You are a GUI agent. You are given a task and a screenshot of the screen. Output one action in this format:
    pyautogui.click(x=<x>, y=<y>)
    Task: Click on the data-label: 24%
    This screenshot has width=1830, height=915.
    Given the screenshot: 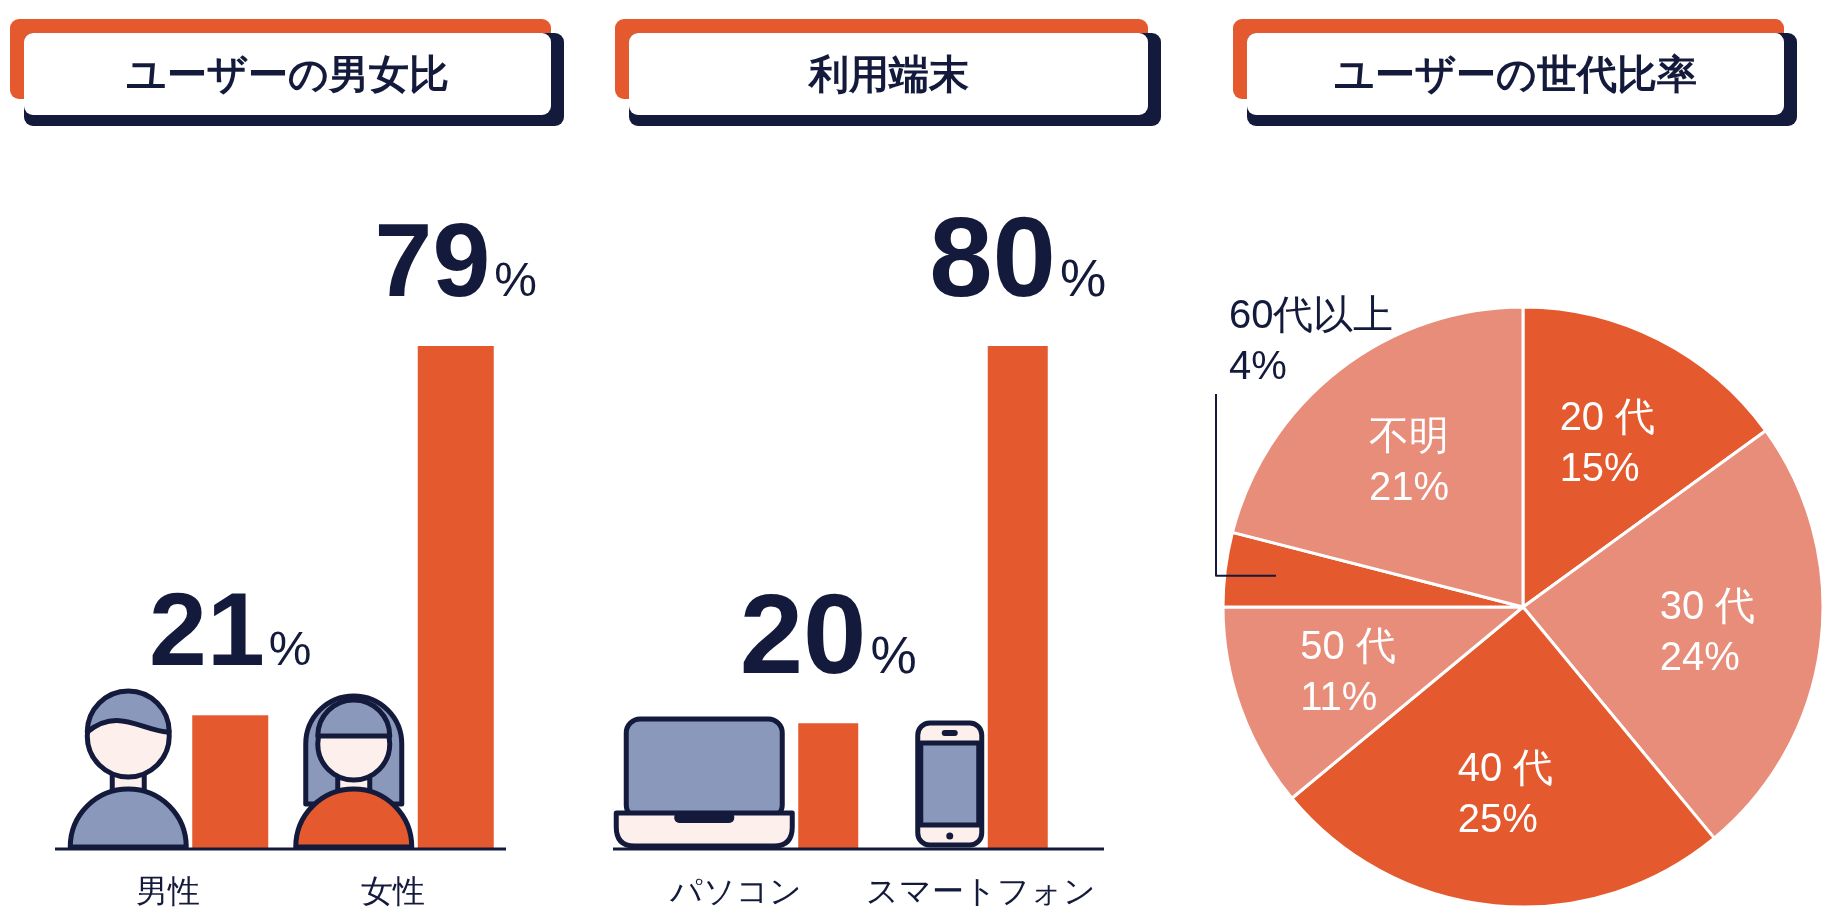 What is the action you would take?
    pyautogui.click(x=1699, y=655)
    